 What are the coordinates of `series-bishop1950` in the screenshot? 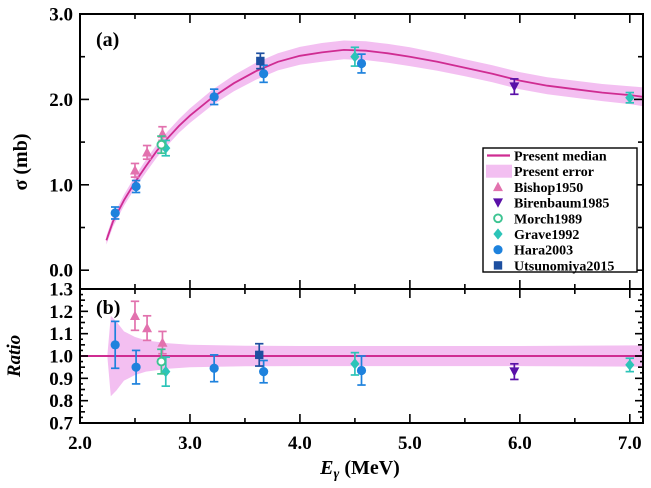 It's located at (148, 151).